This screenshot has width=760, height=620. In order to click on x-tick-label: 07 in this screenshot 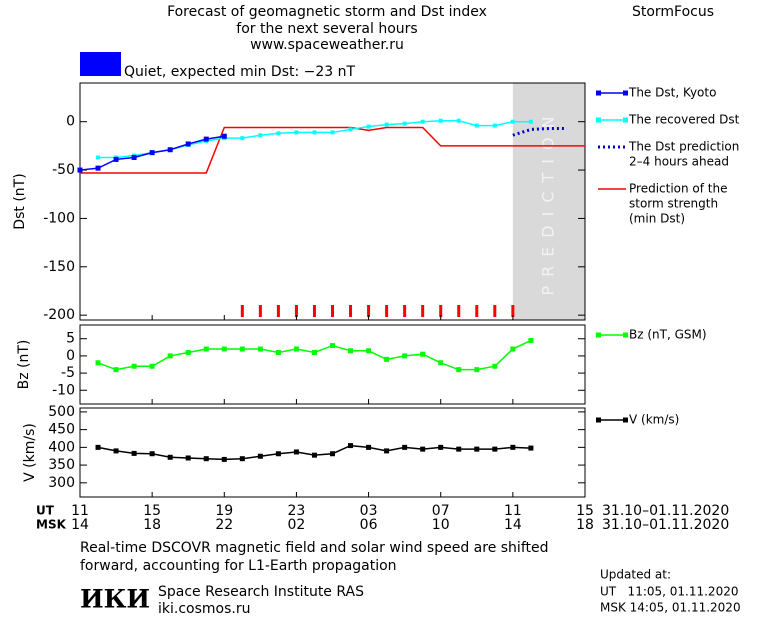, I will do `click(441, 511)`.